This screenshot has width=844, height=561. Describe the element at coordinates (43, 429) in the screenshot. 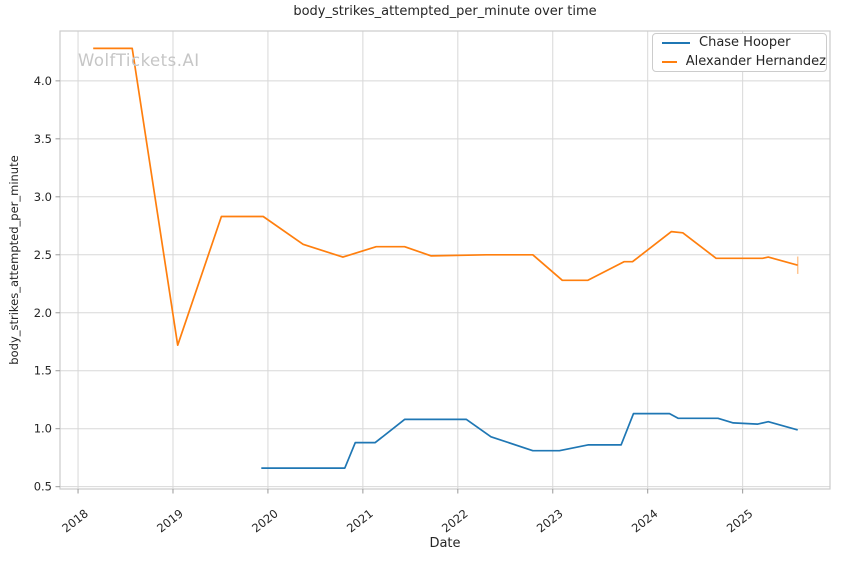

I see `y-tick-label: 1.0` at that location.